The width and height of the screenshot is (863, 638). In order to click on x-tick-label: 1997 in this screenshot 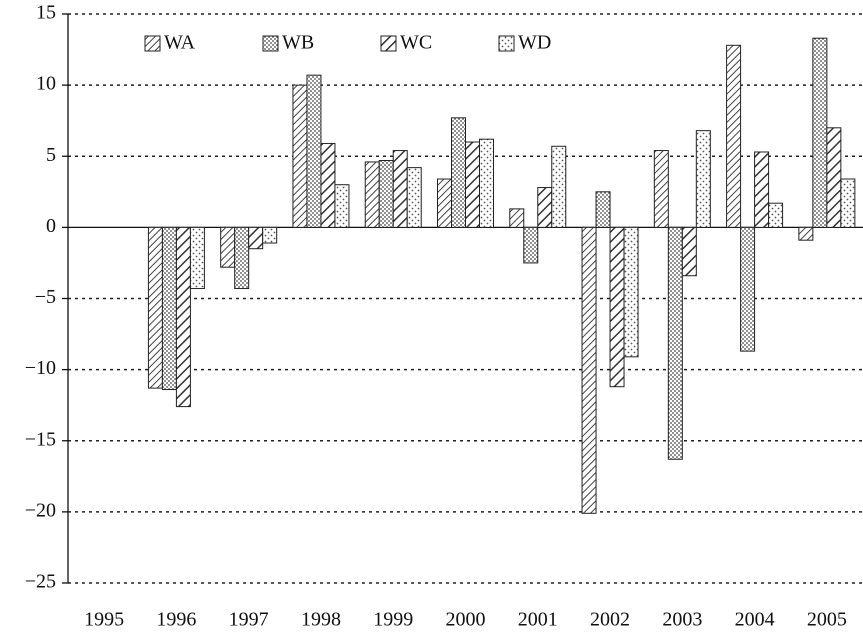, I will do `click(249, 620)`.